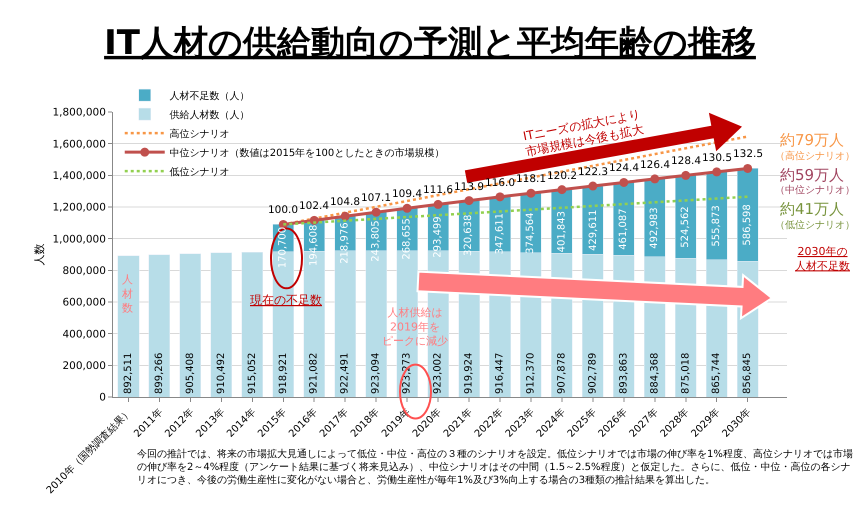  I want to click on y-tick-label: 800,000, so click(84, 271).